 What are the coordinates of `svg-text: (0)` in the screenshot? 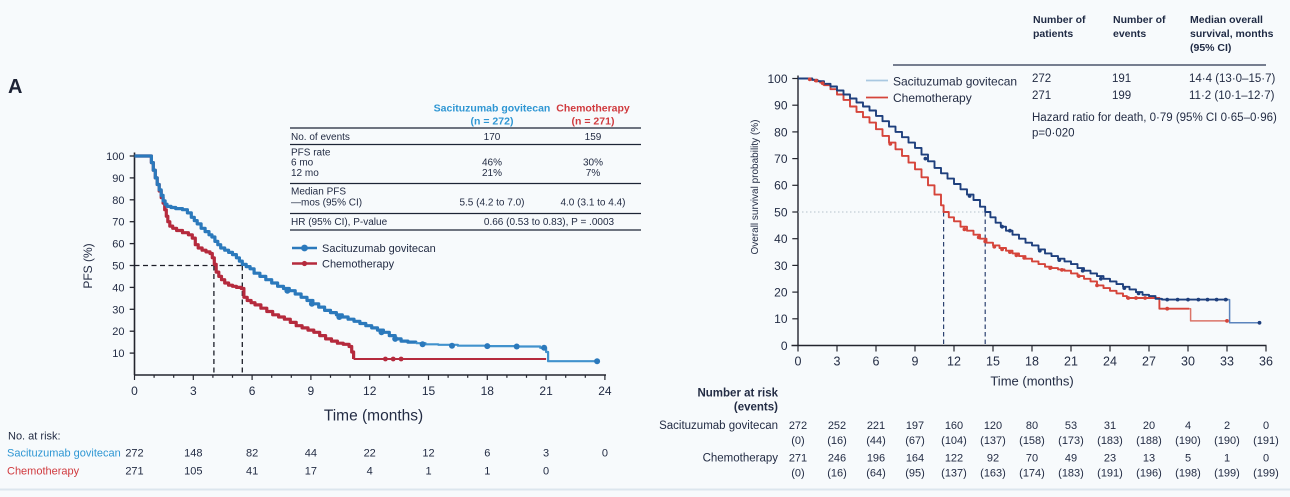 It's located at (797, 441).